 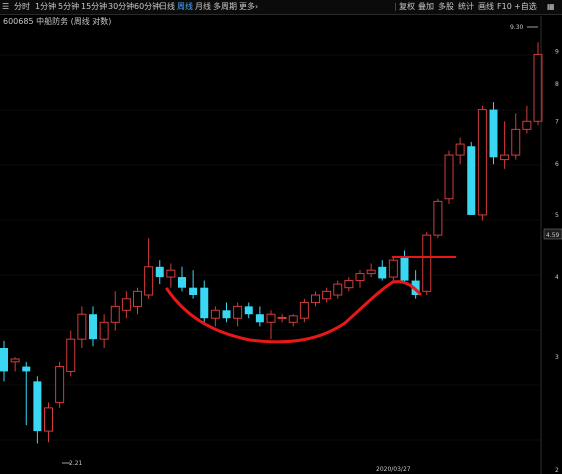 What do you see at coordinates (446, 6) in the screenshot?
I see `multi-stock-button: 多股` at bounding box center [446, 6].